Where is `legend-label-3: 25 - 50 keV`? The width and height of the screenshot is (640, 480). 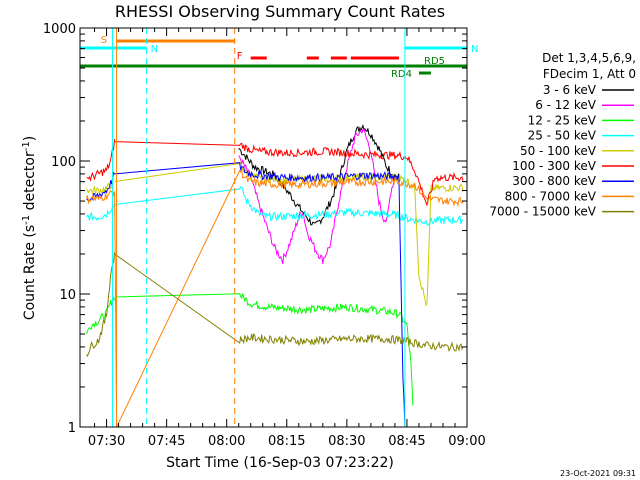 legend-label-3: 25 - 50 keV is located at coordinates (562, 136).